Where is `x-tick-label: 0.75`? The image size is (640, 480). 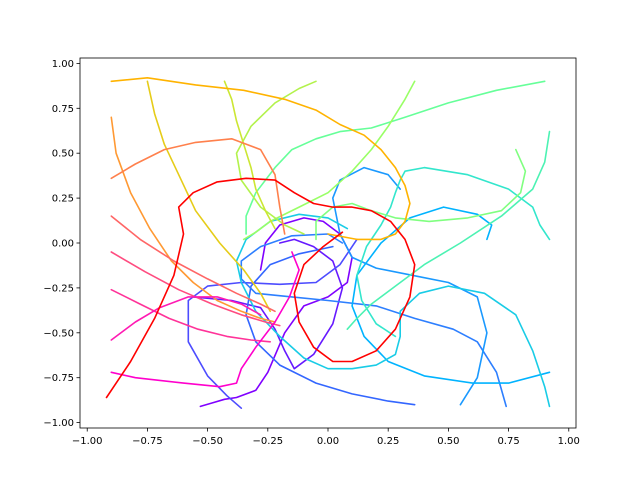 x-tick-label: 0.75 is located at coordinates (508, 441).